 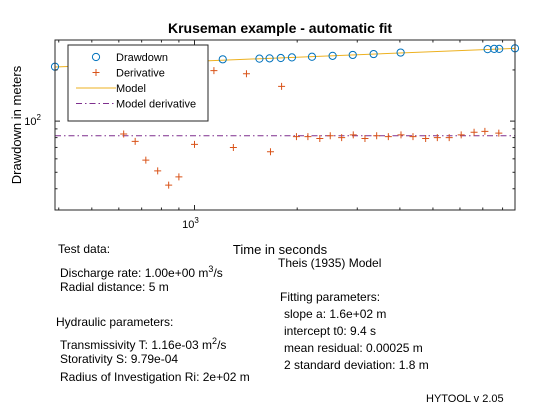 What do you see at coordinates (96, 57) in the screenshot?
I see `legend-drawdown-swatch` at bounding box center [96, 57].